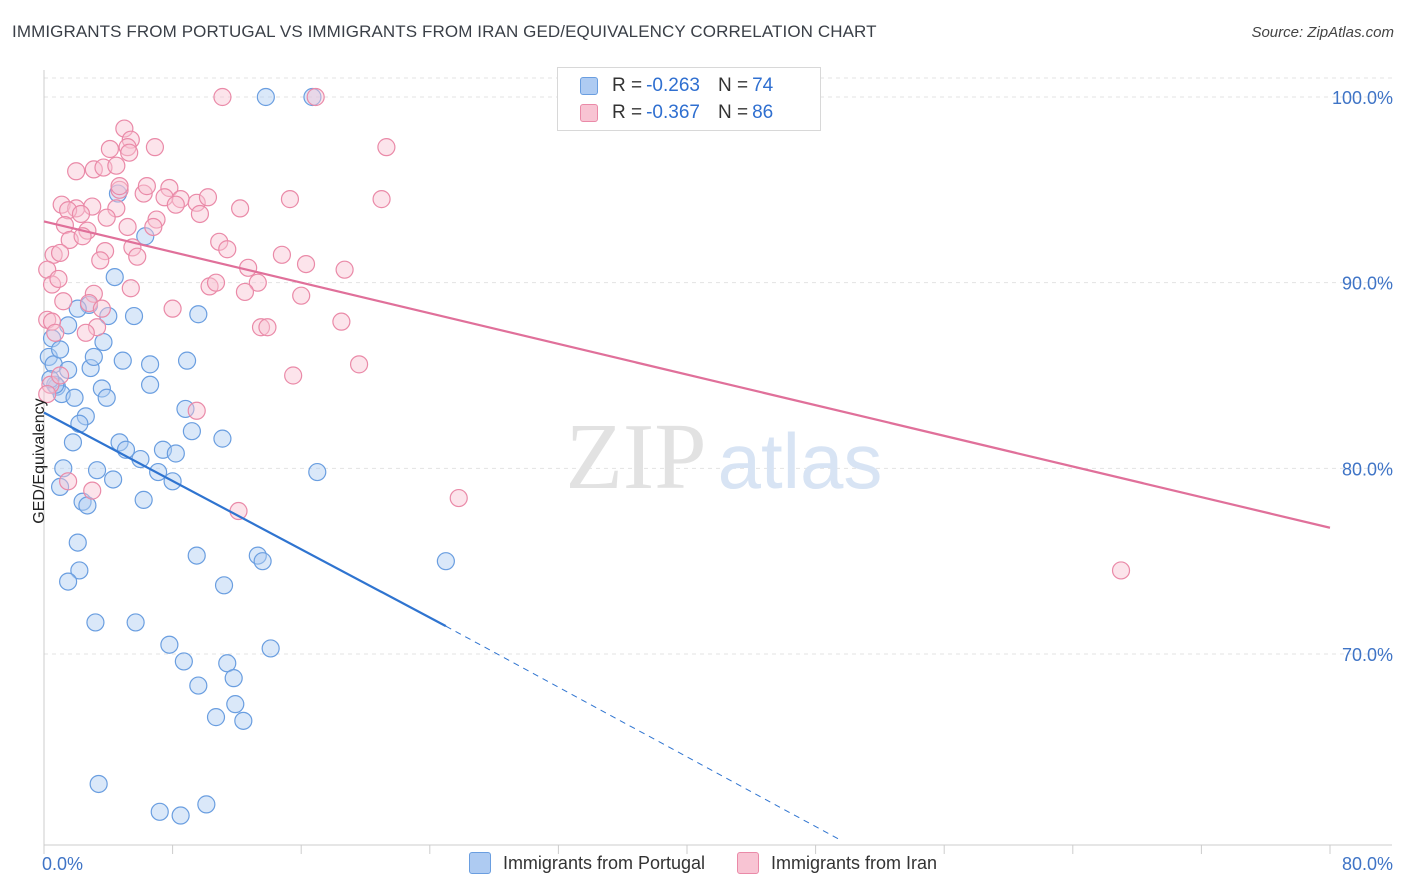 The width and height of the screenshot is (1406, 892). I want to click on legend-label-iran: Immigrants from Iran, so click(854, 862).